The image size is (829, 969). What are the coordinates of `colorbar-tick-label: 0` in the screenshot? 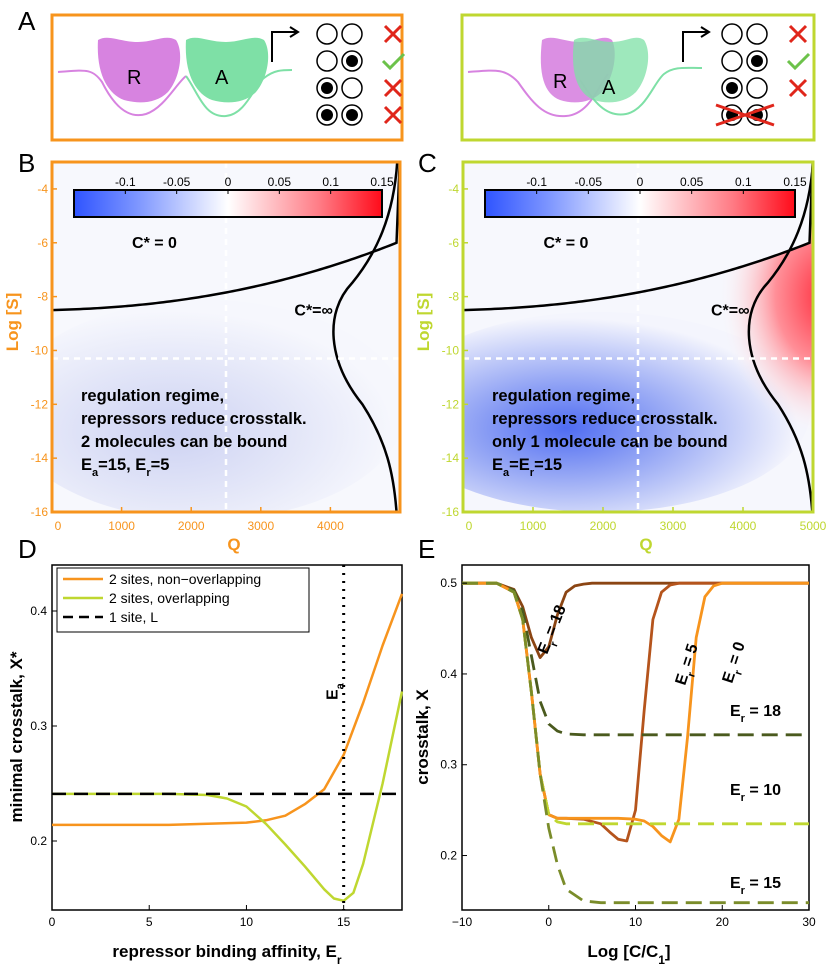 It's located at (228, 182).